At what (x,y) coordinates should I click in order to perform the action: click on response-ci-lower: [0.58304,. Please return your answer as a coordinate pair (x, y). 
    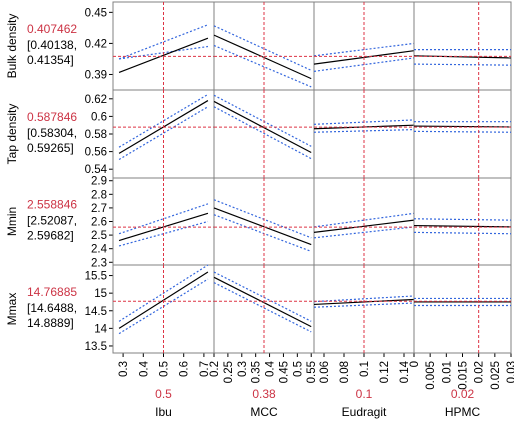
    Looking at the image, I should click on (52, 133).